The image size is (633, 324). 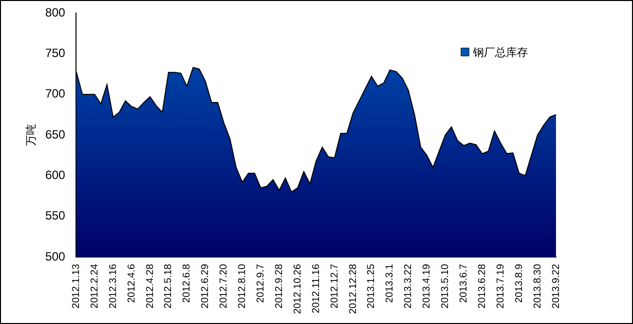 What do you see at coordinates (76, 286) in the screenshot?
I see `x-tick-label: 2012.1.13` at bounding box center [76, 286].